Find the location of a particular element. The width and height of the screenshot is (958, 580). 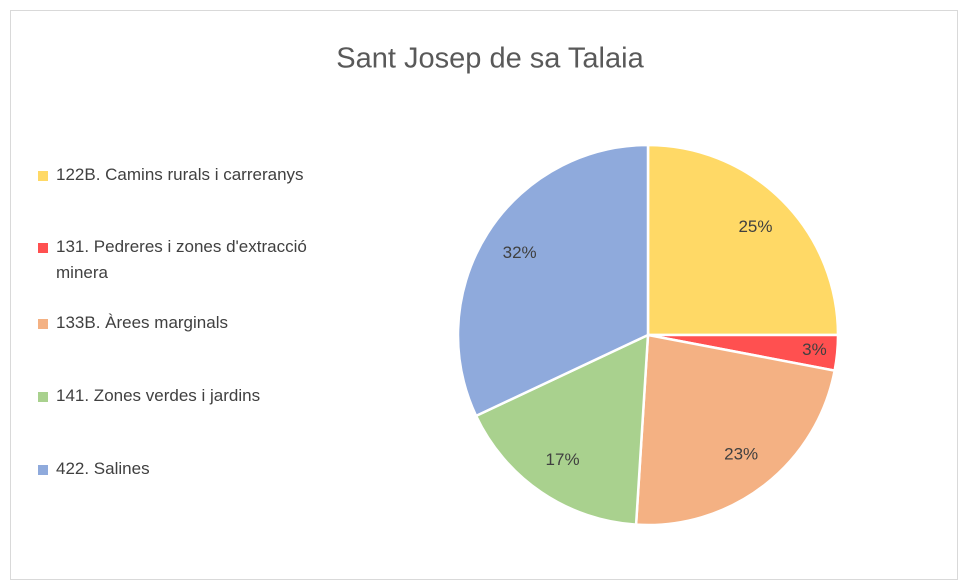

legend-item: 131. Pedreres i zones d'extracció minera is located at coordinates (177, 260).